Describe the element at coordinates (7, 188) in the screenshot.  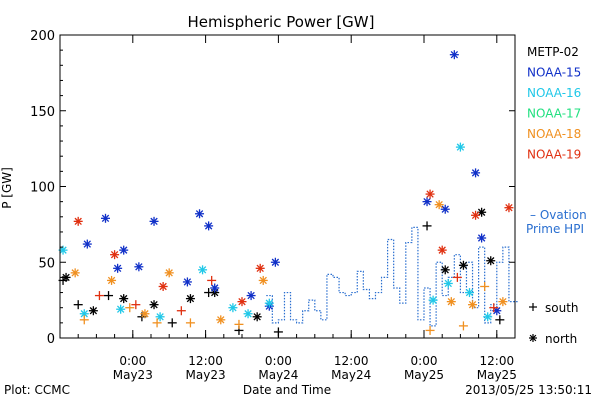
I see `y-axis-label: P [GW]` at that location.